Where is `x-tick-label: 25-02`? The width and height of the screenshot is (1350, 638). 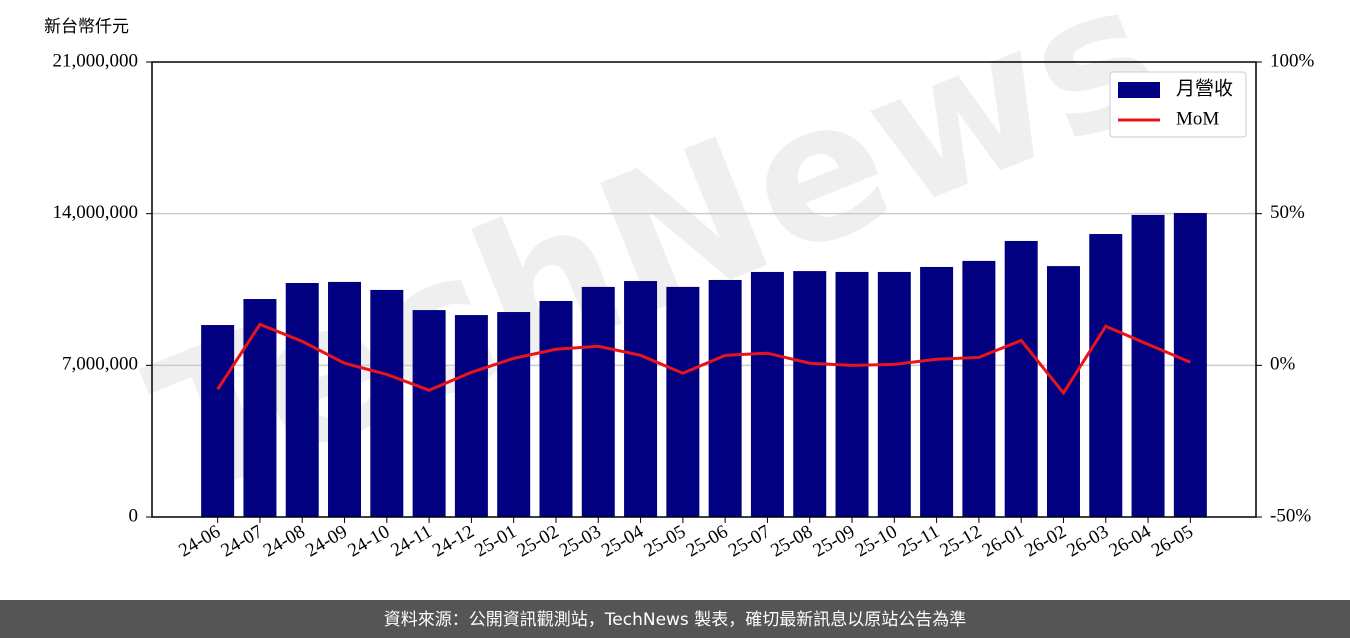
x-tick-label: 25-02 is located at coordinates (538, 541).